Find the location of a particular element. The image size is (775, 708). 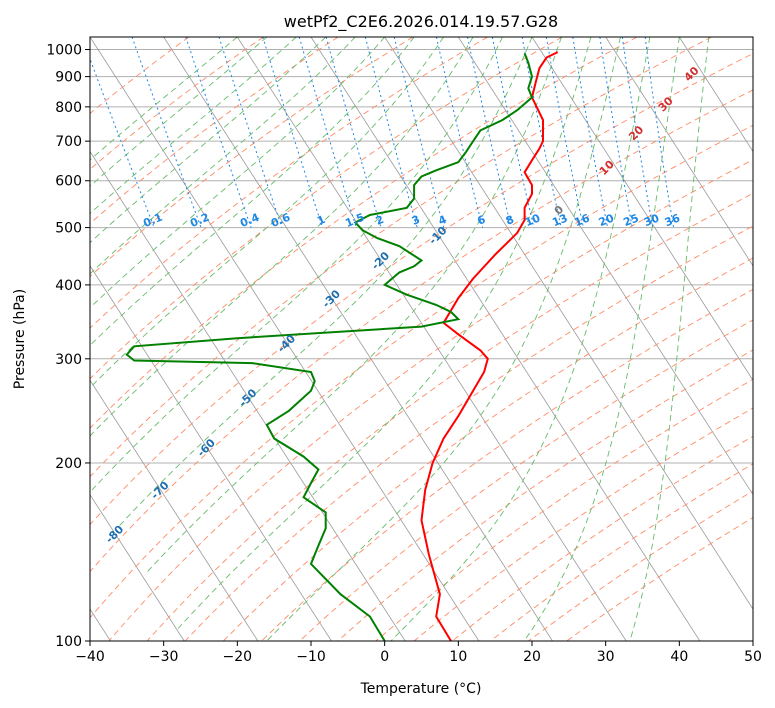

y-tick-label: 600 is located at coordinates (68, 182).